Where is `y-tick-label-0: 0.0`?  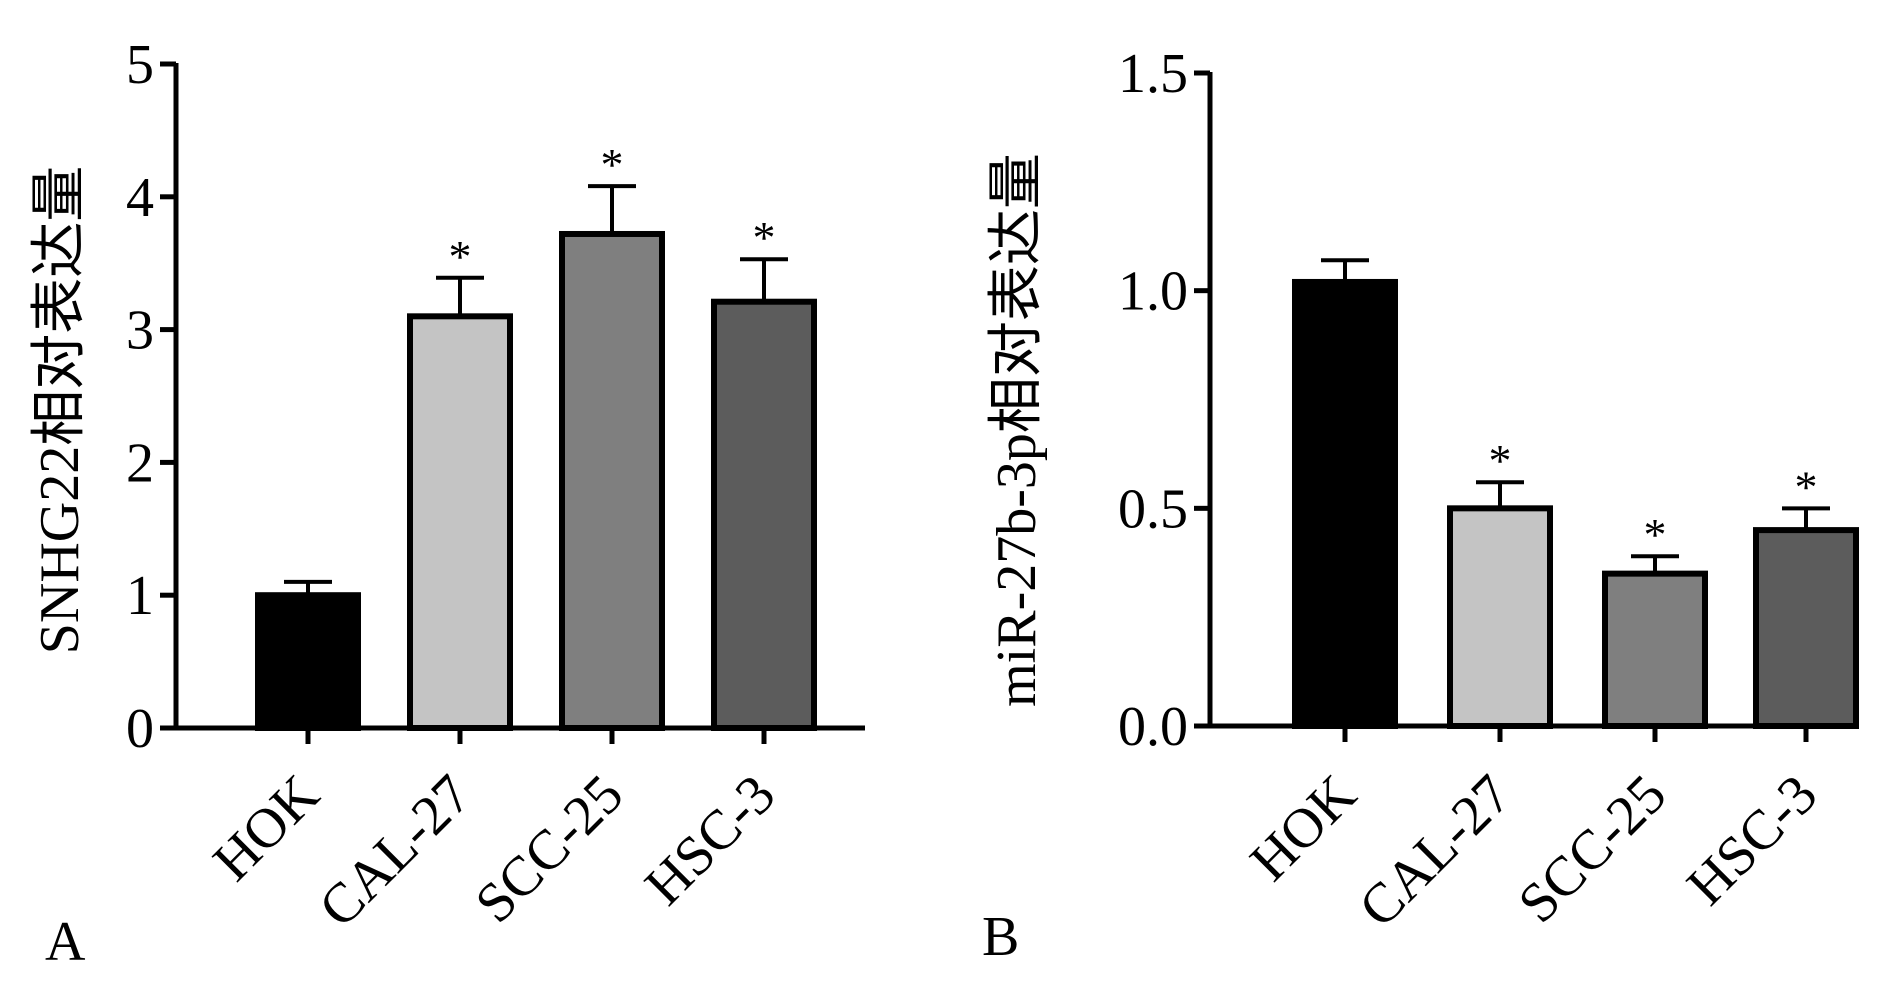
y-tick-label-0: 0.0 is located at coordinates (1153, 727).